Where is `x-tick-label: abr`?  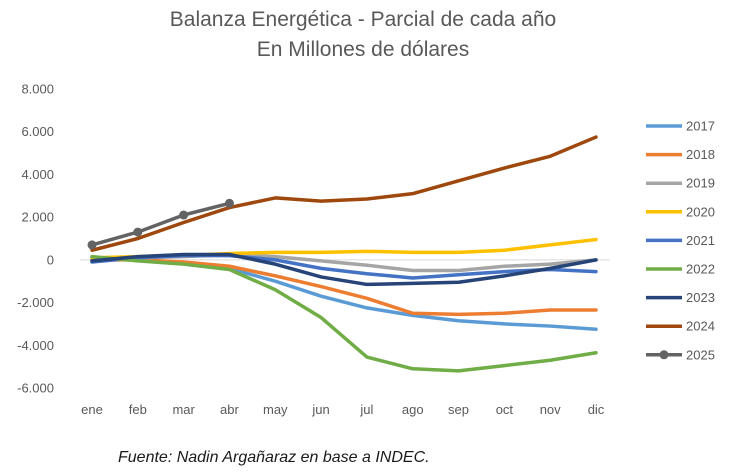 x-tick-label: abr is located at coordinates (229, 409).